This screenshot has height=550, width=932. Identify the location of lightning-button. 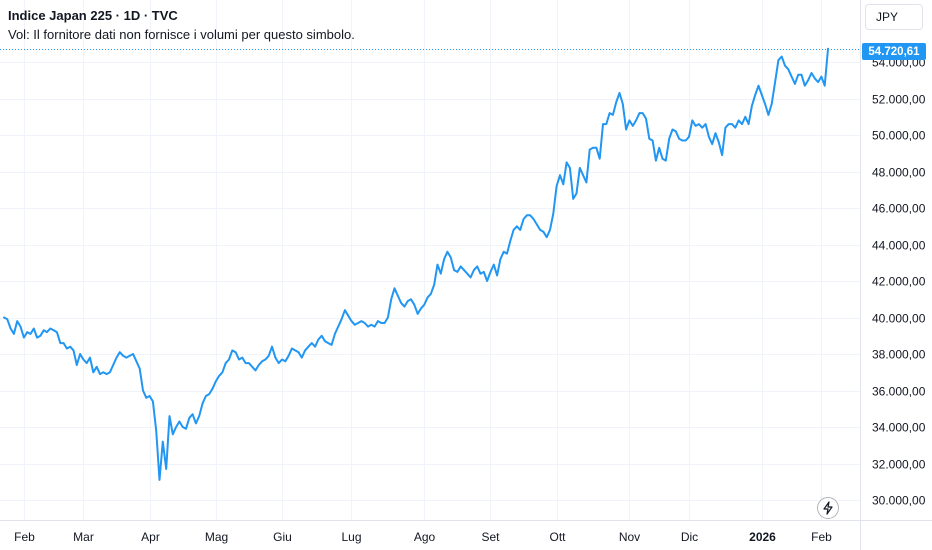
(828, 508).